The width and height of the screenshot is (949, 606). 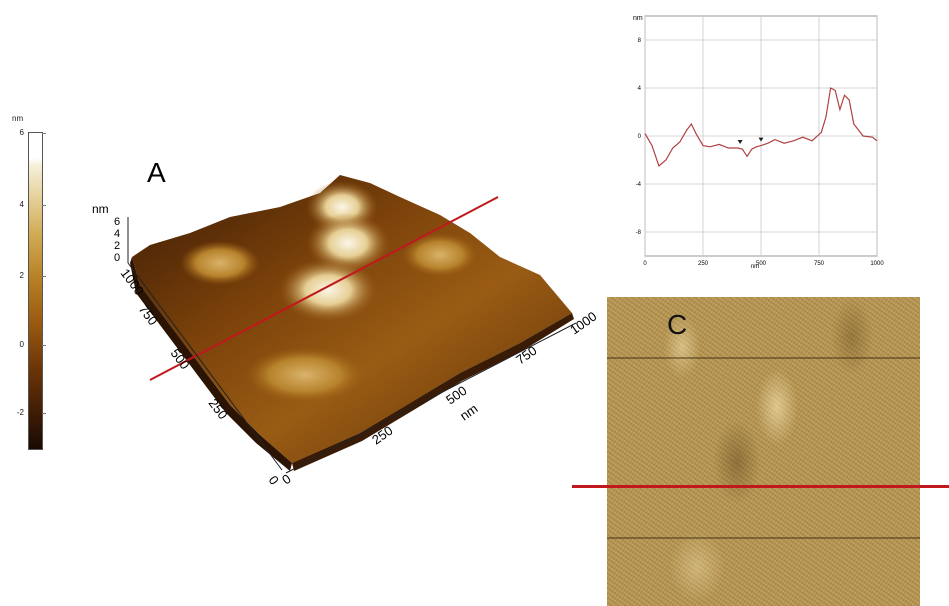 What do you see at coordinates (21, 132) in the screenshot?
I see `colorbar-tick: 6` at bounding box center [21, 132].